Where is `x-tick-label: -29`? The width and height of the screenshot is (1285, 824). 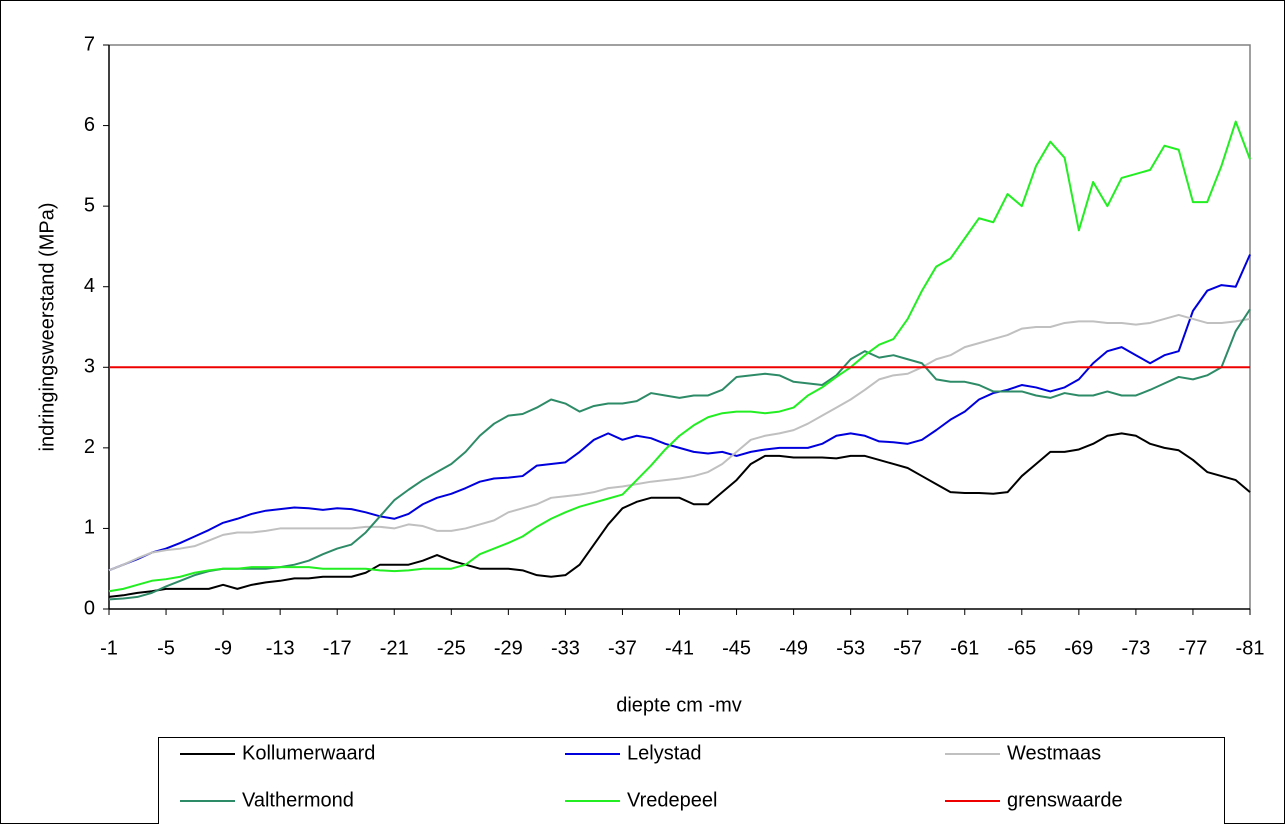
x-tick-label: -29 is located at coordinates (508, 648).